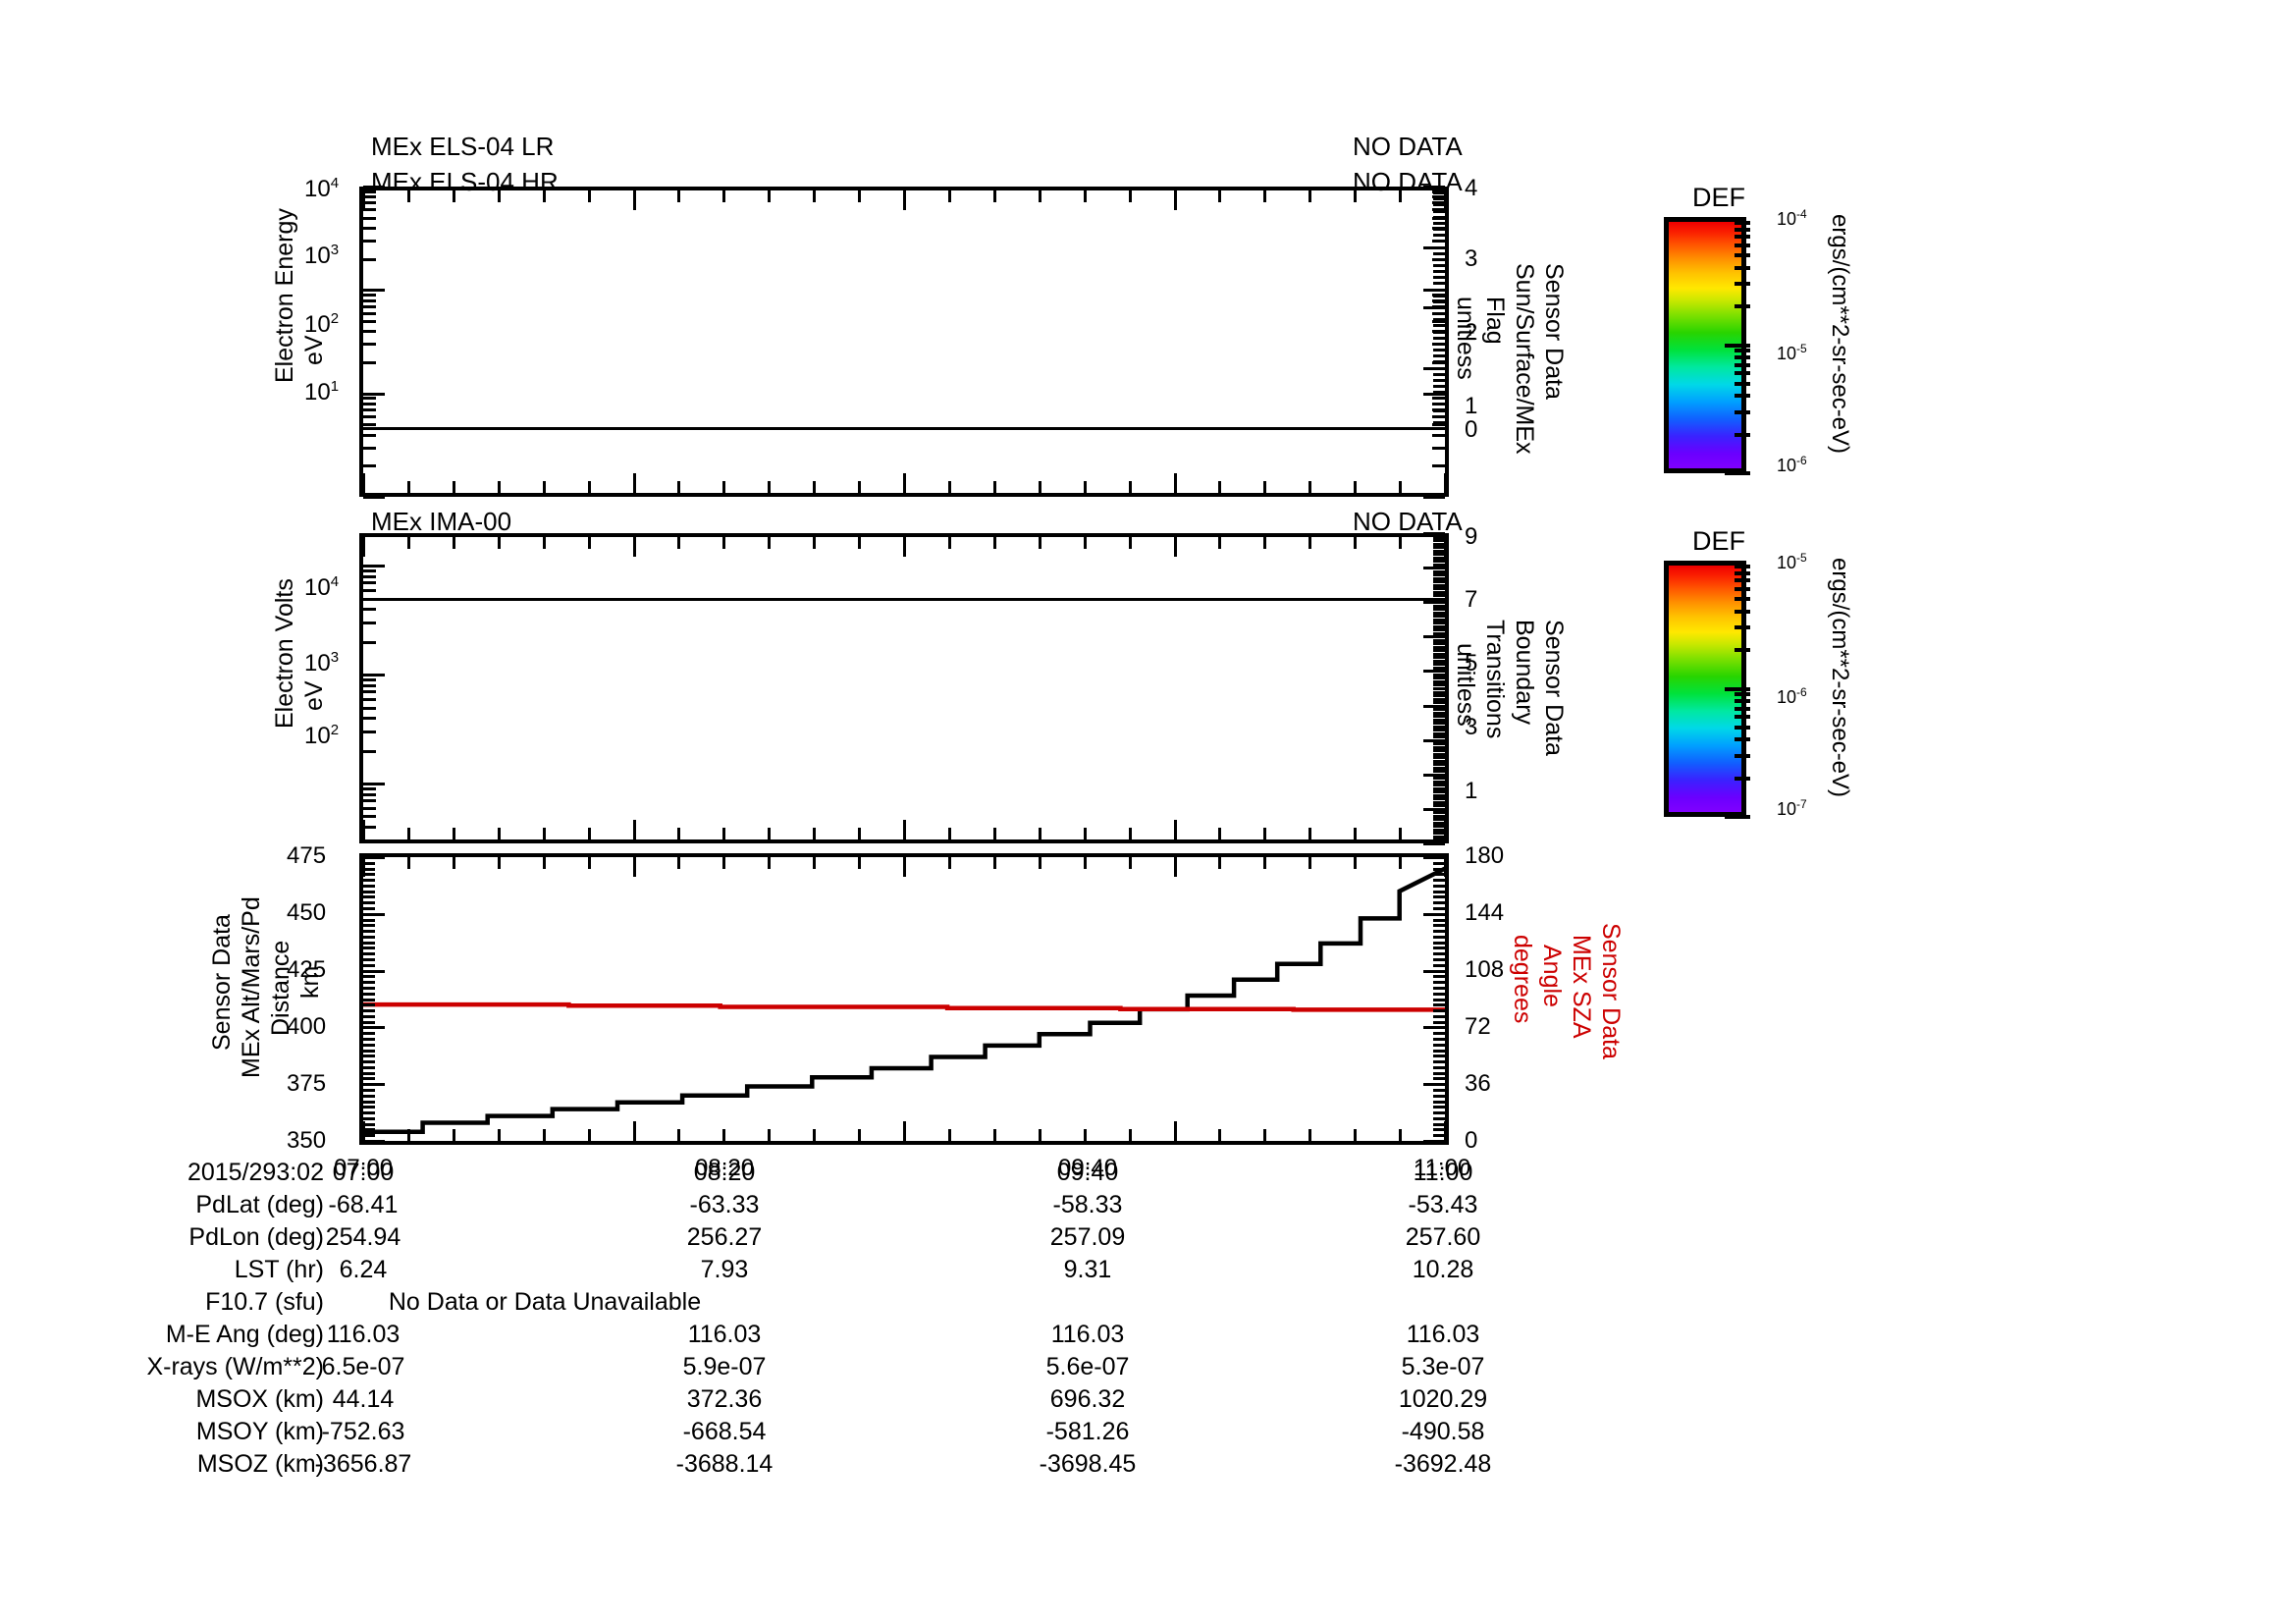 The width and height of the screenshot is (2296, 1623). Describe the element at coordinates (1552, 976) in the screenshot. I see `panel-alt-y2axis-label-line3: Angle` at that location.